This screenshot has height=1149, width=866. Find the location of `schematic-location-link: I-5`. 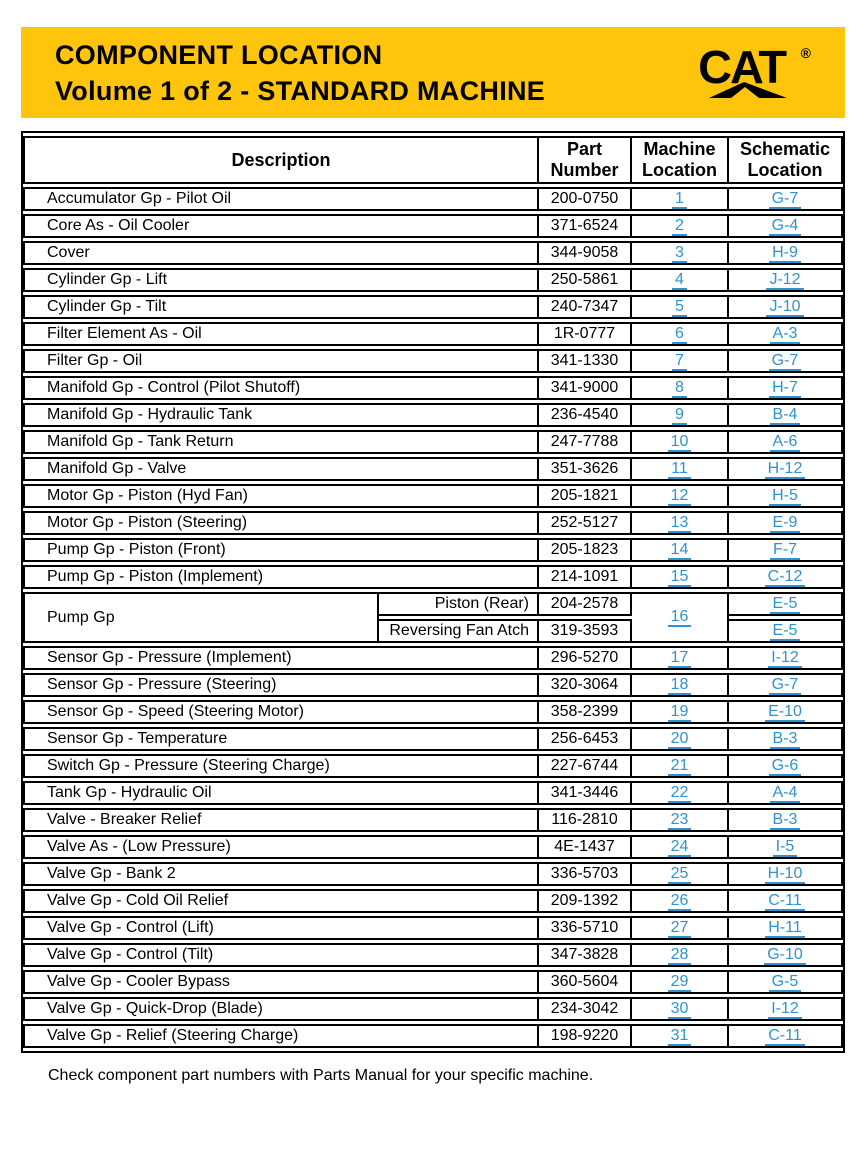

schematic-location-link: I-5 is located at coordinates (785, 847).